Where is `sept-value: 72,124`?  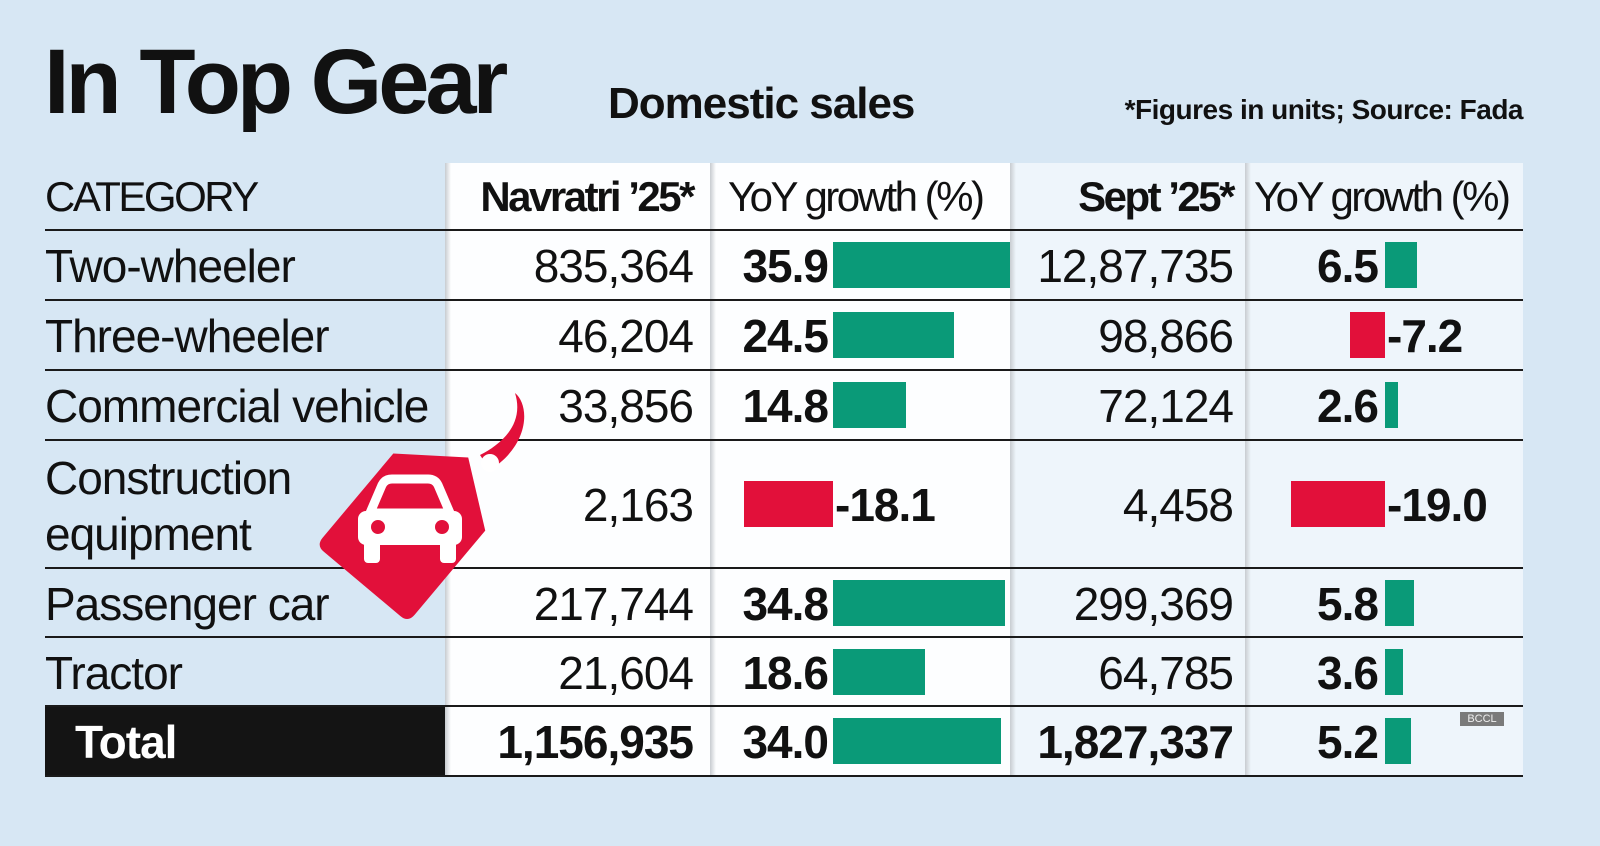
sept-value: 72,124 is located at coordinates (1166, 406).